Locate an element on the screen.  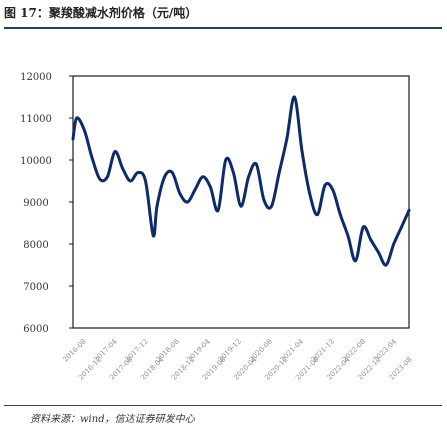
x-tick-label: 2020-08 is located at coordinates (261, 350).